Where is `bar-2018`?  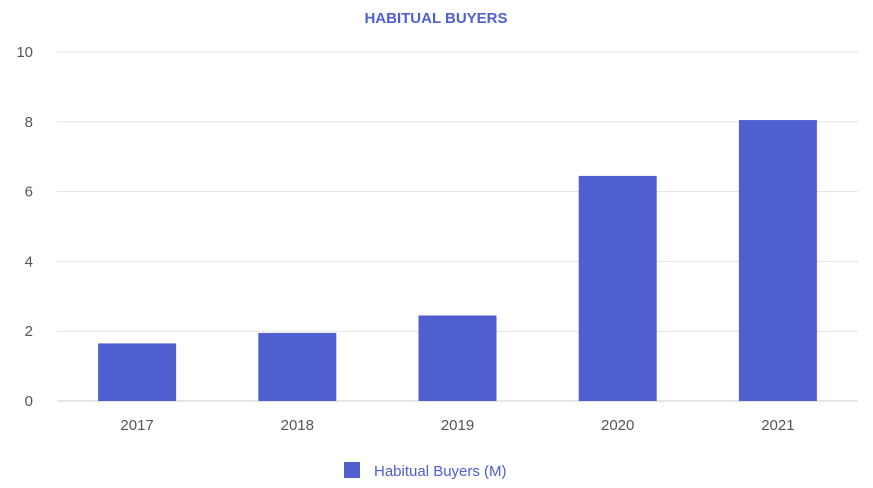 bar-2018 is located at coordinates (297, 366).